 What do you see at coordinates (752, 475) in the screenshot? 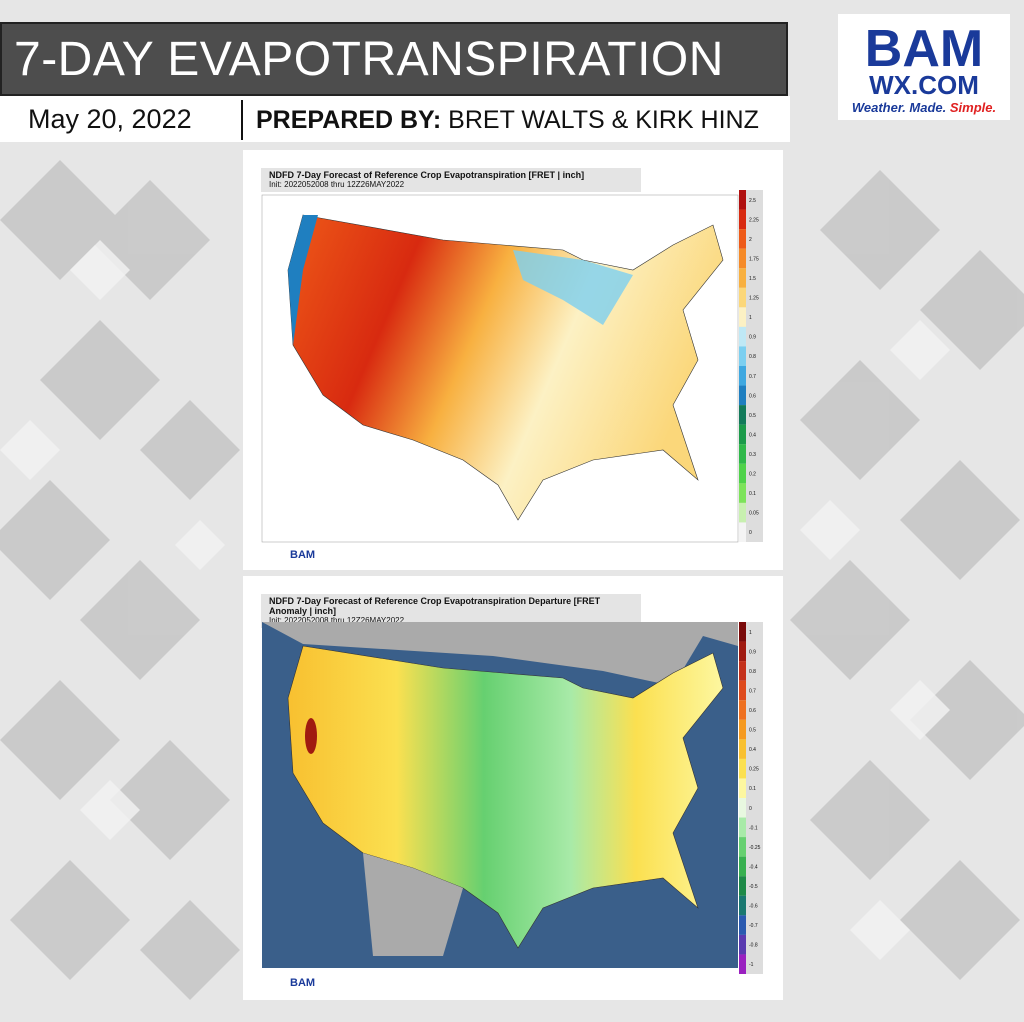
I see `colorbar-label: 0.2` at bounding box center [752, 475].